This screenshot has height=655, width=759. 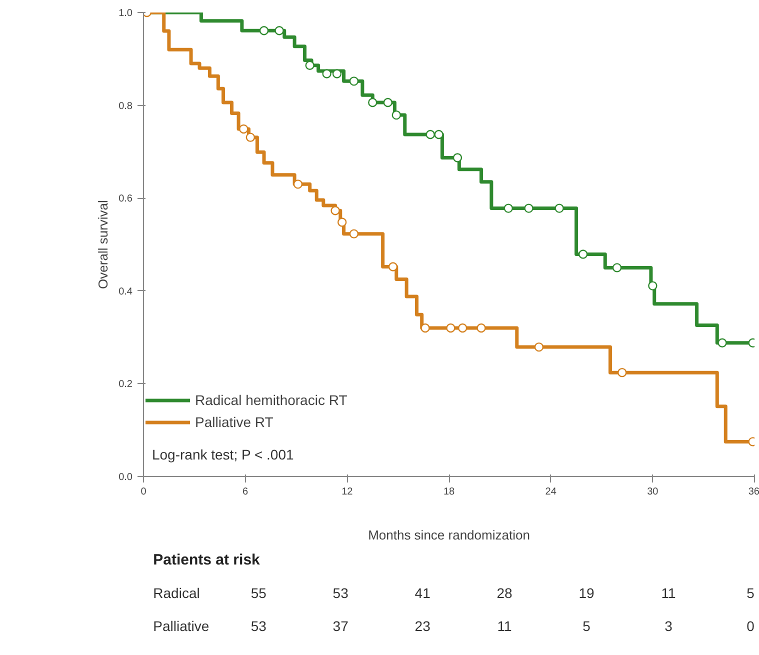 What do you see at coordinates (223, 454) in the screenshot?
I see `annotation: Log-rank test; P < .001` at bounding box center [223, 454].